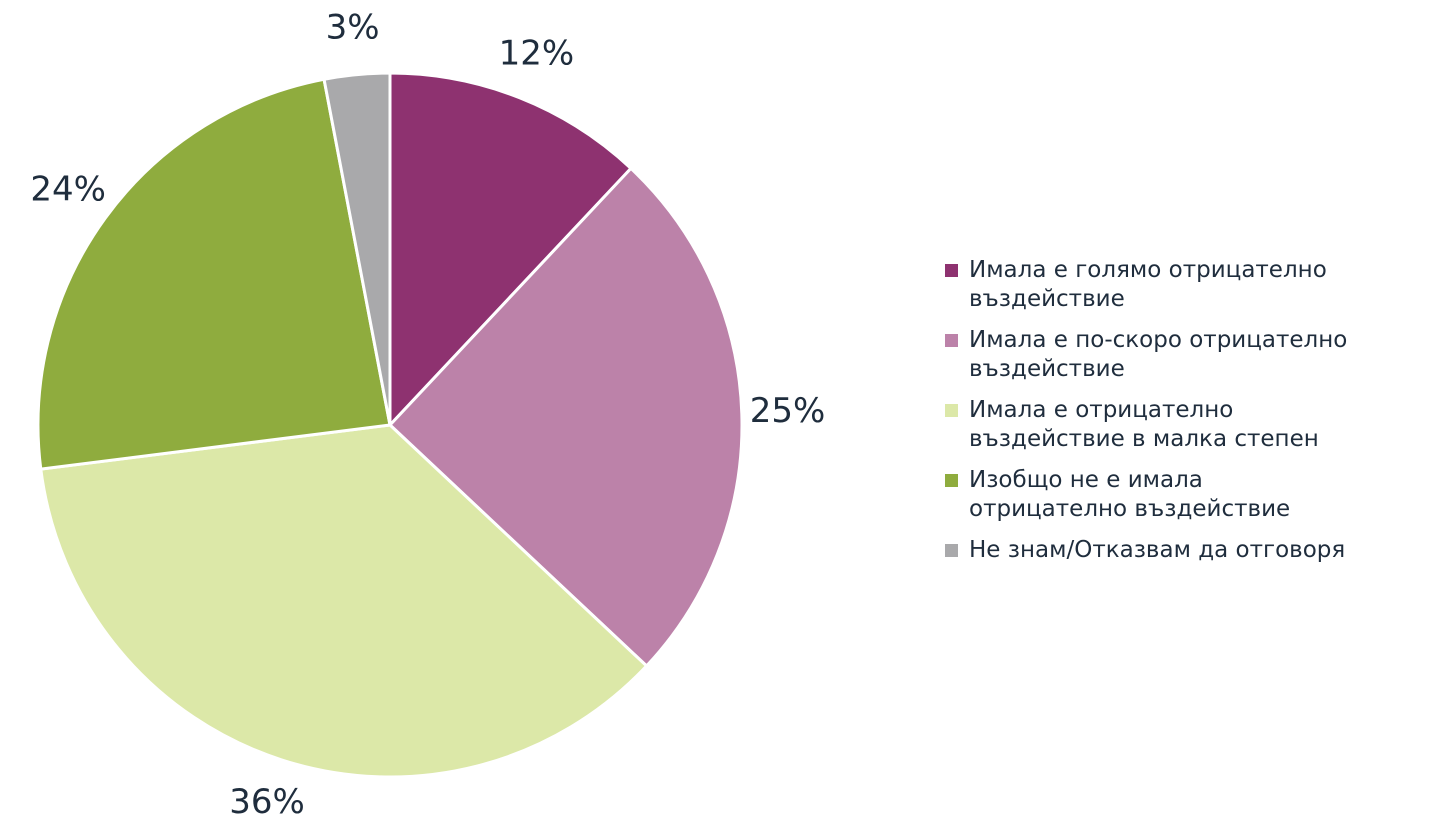 This screenshot has width=1454, height=820. I want to click on legend-item: Имала е по-скоро отрицателно въздействие, so click(1155, 355).